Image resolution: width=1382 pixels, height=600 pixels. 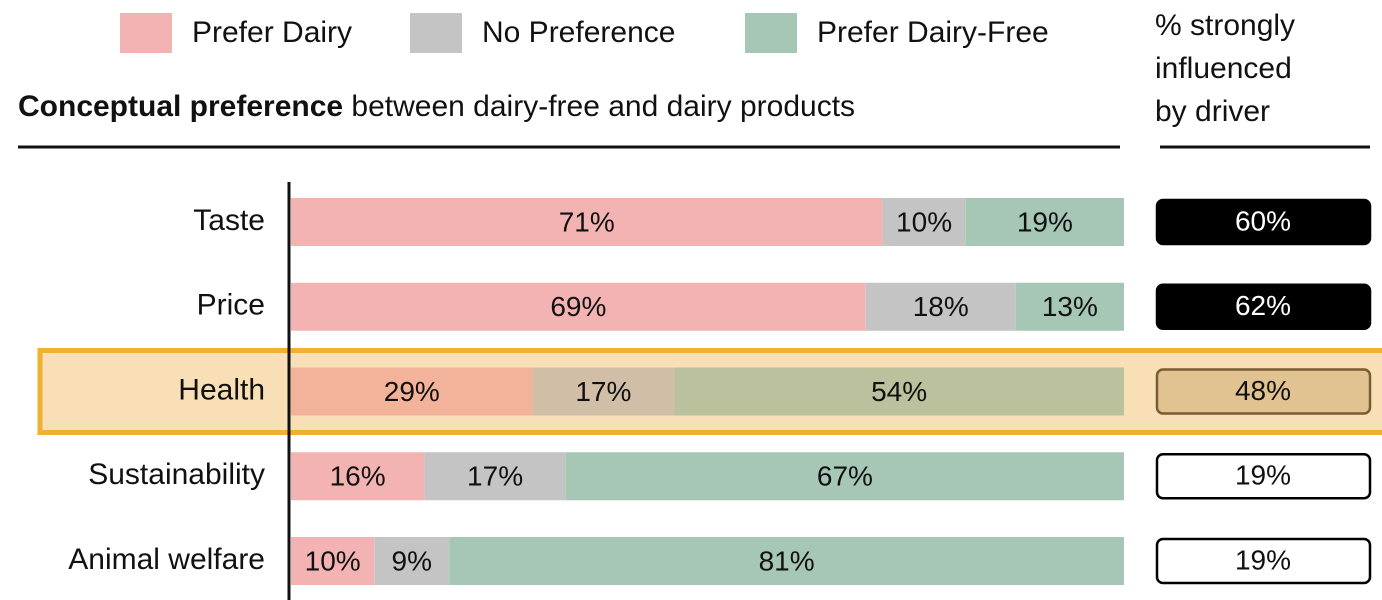 I want to click on legend-label: Prefer Dairy, so click(x=272, y=32).